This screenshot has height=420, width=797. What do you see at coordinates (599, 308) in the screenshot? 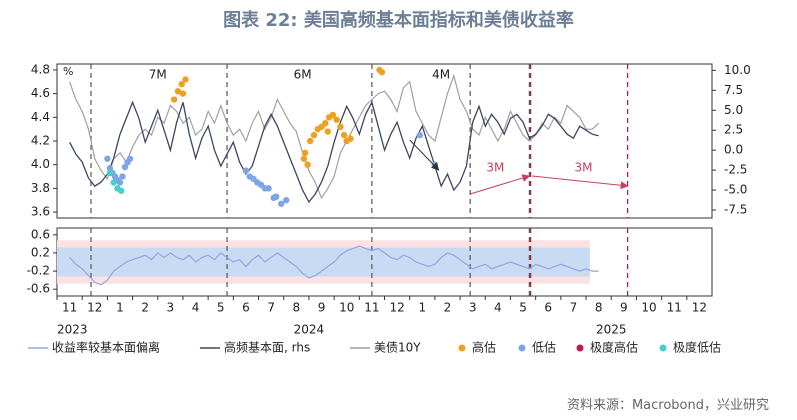
I see `x-tick-label: 8` at bounding box center [599, 308].